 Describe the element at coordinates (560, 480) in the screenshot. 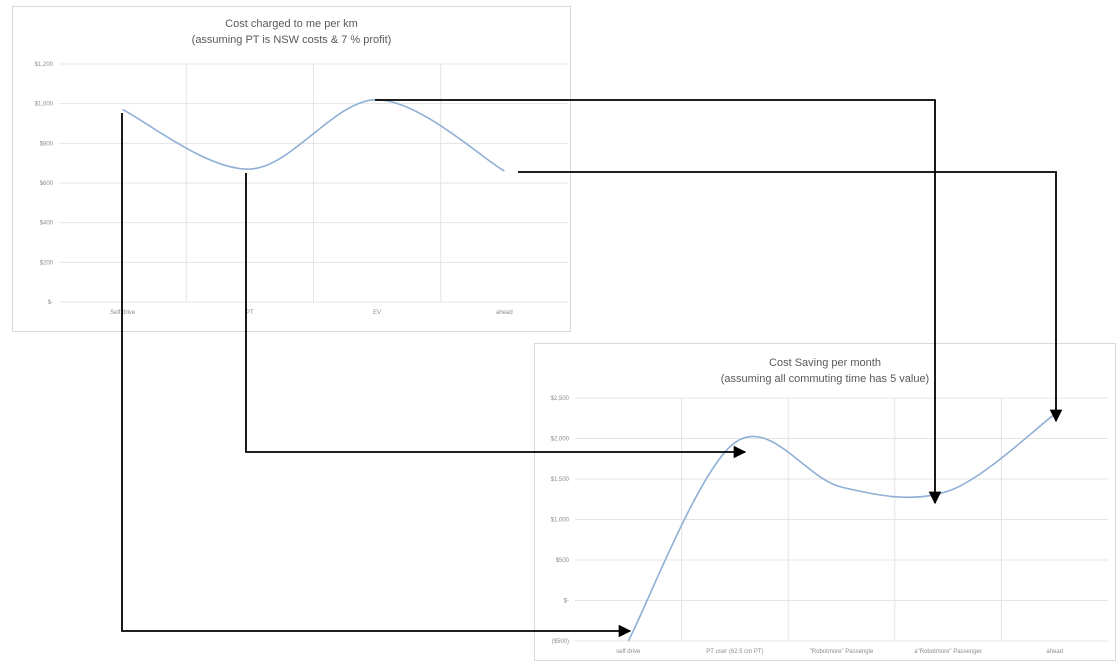

I see `y-tick-label: $1,500` at that location.